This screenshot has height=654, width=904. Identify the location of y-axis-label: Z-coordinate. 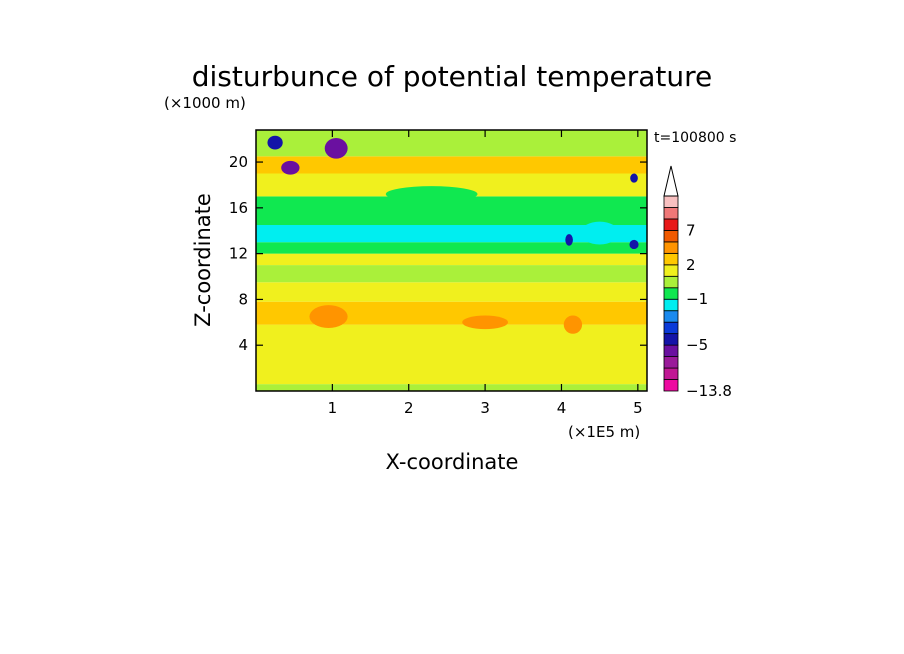
(203, 260).